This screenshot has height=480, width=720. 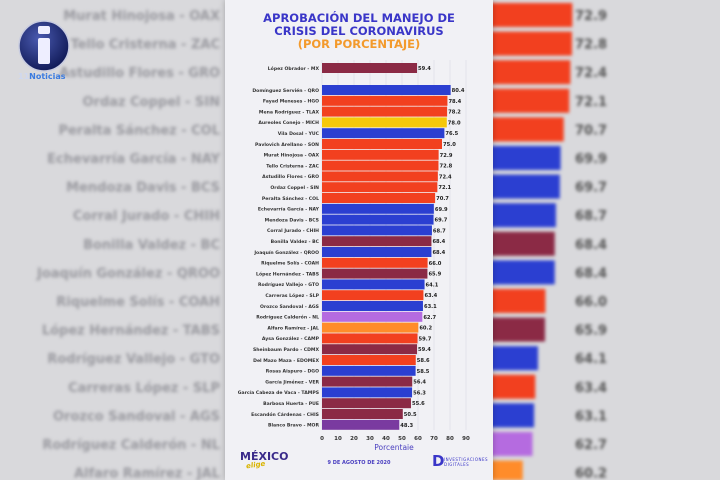 What do you see at coordinates (410, 415) in the screenshot?
I see `value-label: 50.5` at bounding box center [410, 415].